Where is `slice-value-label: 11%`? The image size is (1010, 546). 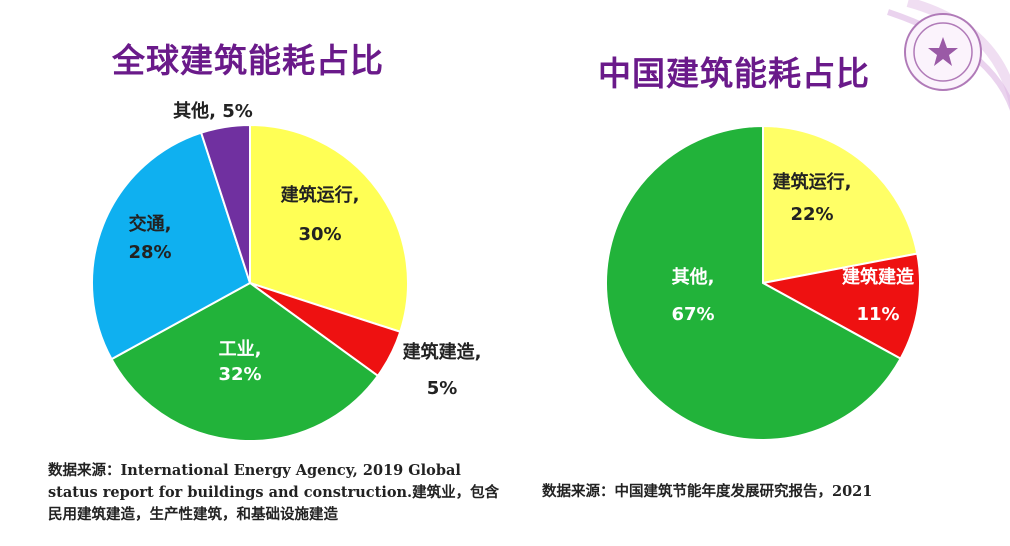 slice-value-label: 11% is located at coordinates (877, 314).